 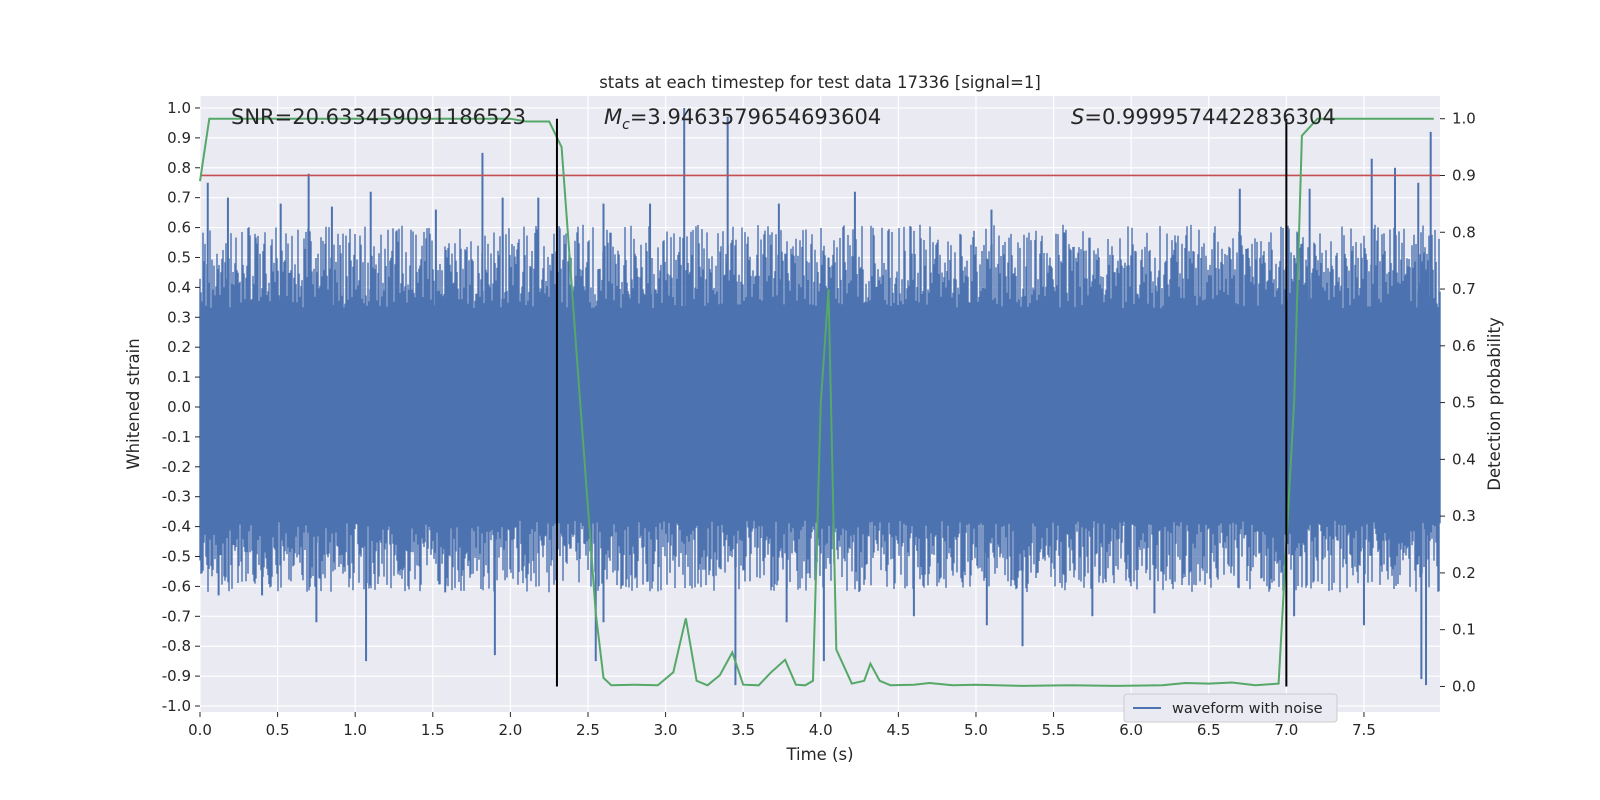 What do you see at coordinates (1464, 630) in the screenshot?
I see `y2-tick-label: 0.1` at bounding box center [1464, 630].